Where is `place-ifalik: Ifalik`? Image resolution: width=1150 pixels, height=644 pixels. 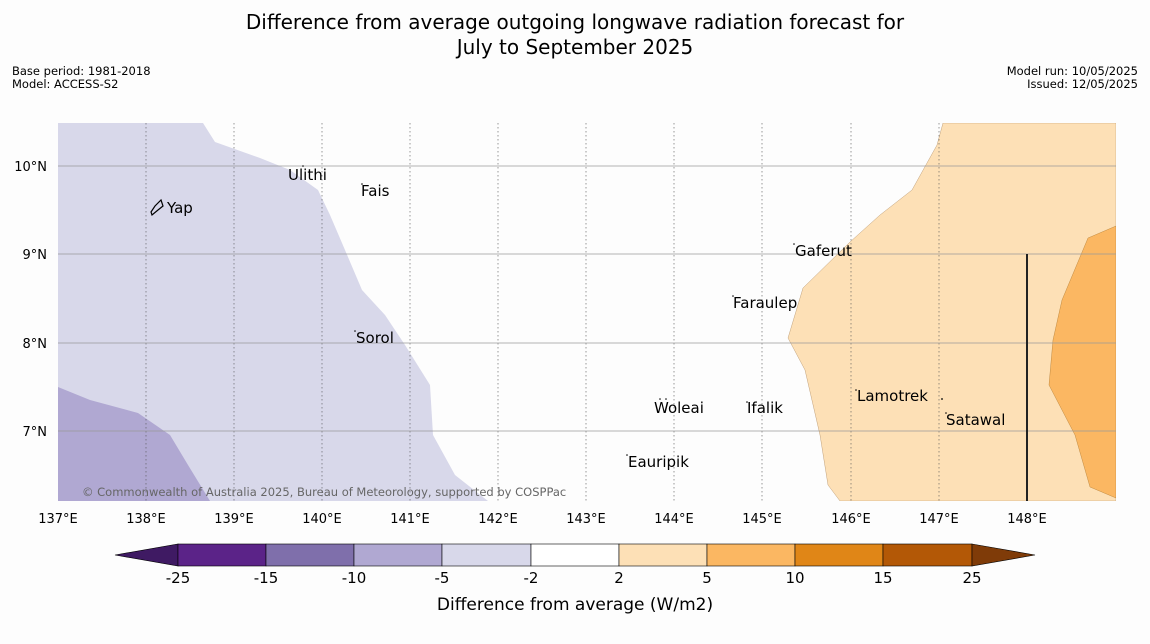 place-ifalik: Ifalik is located at coordinates (765, 408).